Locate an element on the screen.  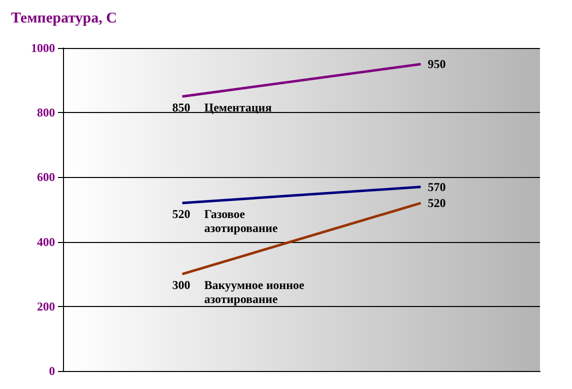
data-label: 850 is located at coordinates (181, 107).